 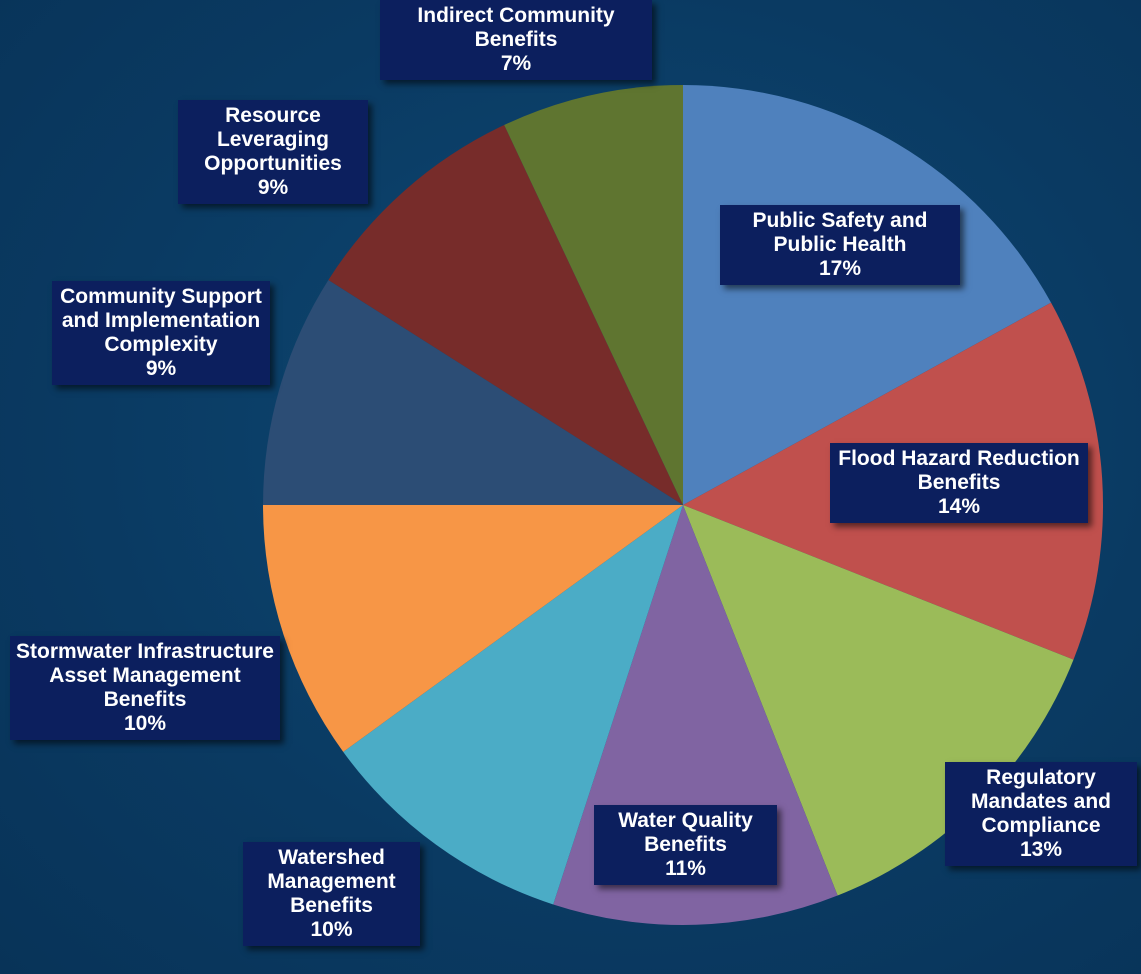 What do you see at coordinates (840, 232) in the screenshot?
I see `category-label: Public Safety and Public Health` at bounding box center [840, 232].